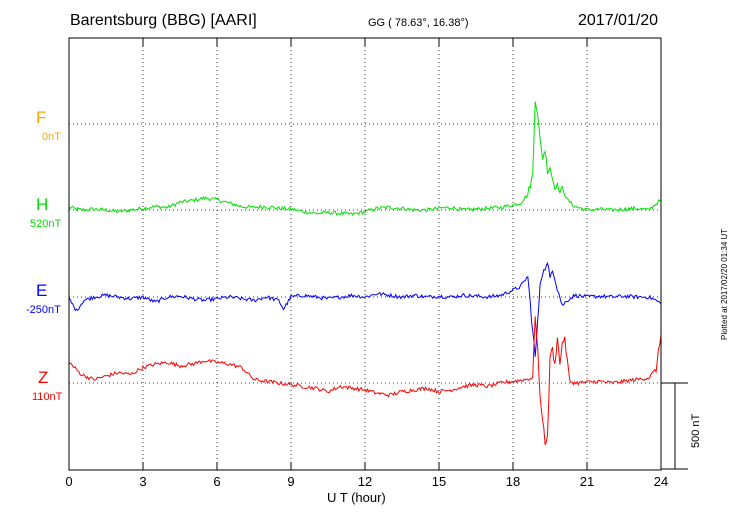 The width and height of the screenshot is (730, 520). What do you see at coordinates (43, 310) in the screenshot?
I see `series-baseline-e: -250nT` at bounding box center [43, 310].